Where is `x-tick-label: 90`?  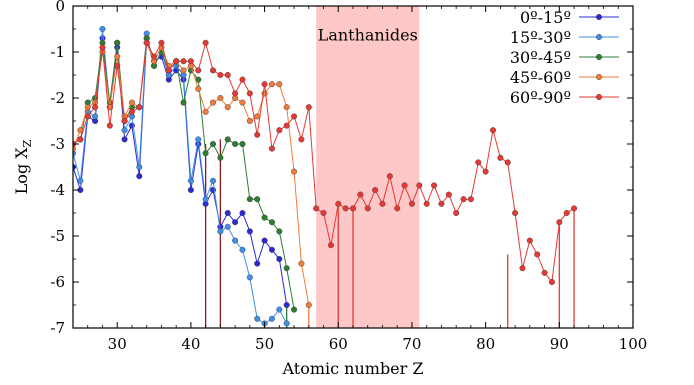 x-tick-label: 90 is located at coordinates (559, 344).